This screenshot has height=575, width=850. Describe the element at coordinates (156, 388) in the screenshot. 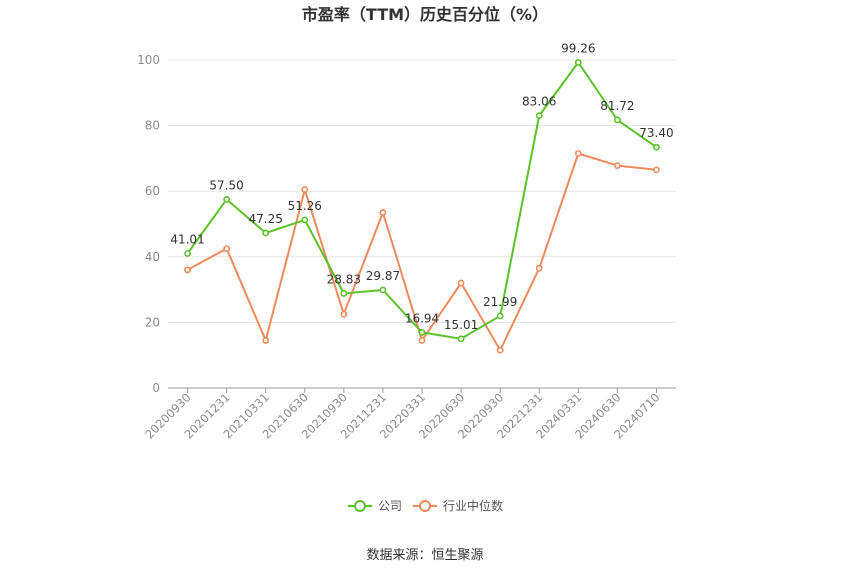

I see `y-tick-label: 0` at that location.